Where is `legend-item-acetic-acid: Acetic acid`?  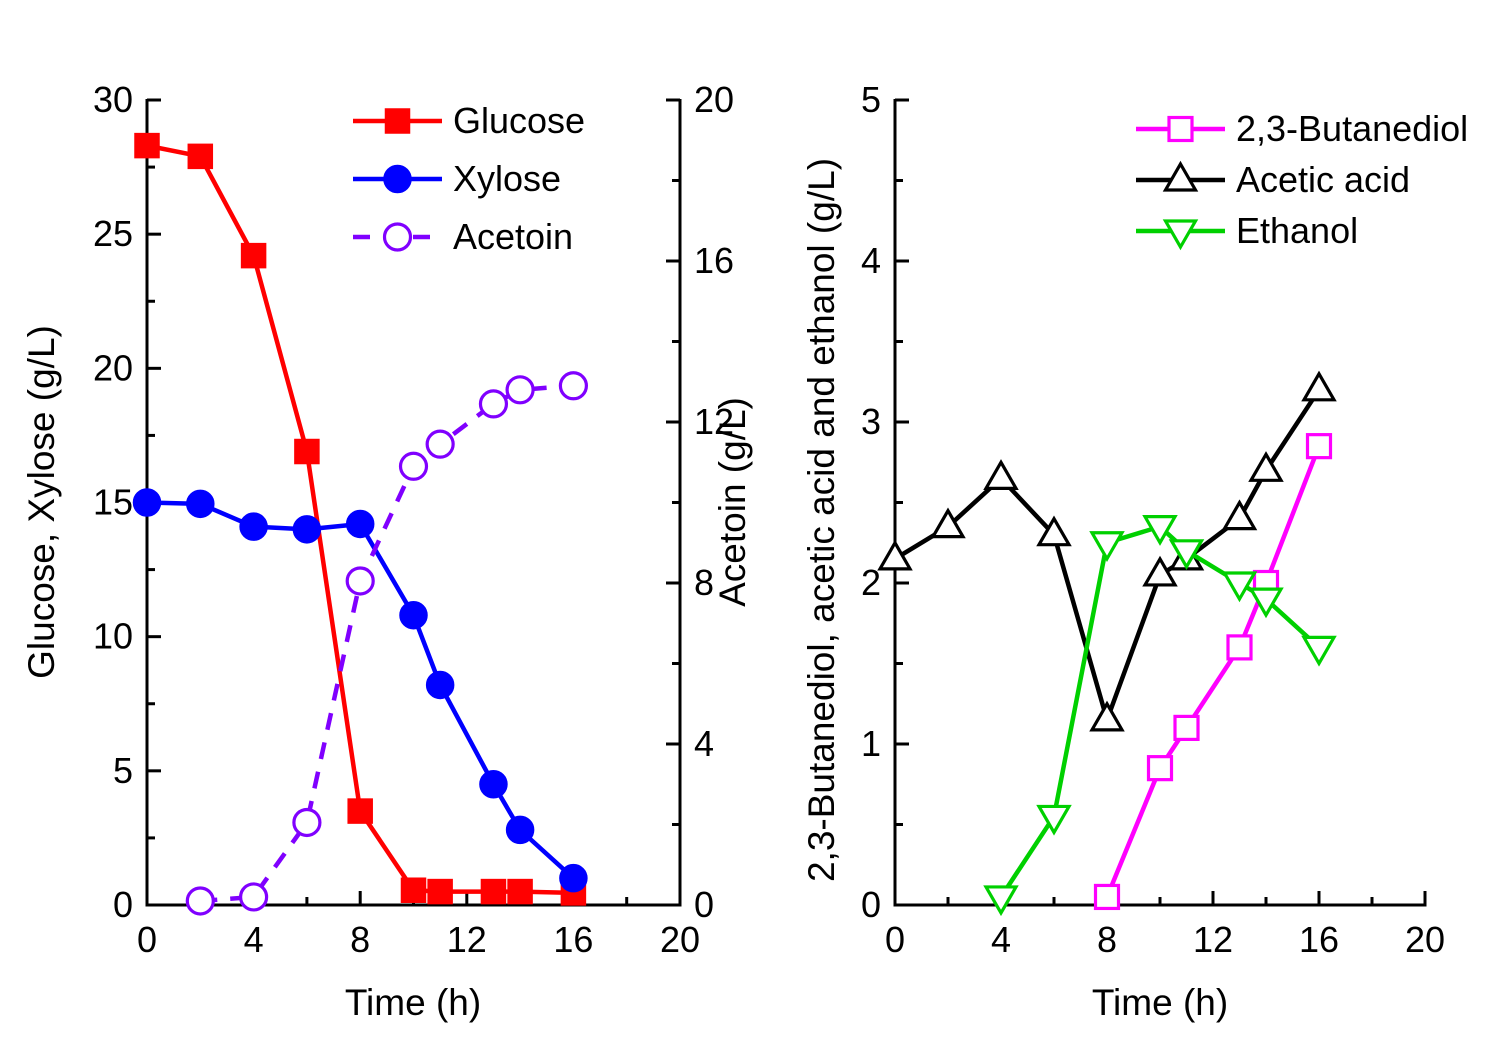 legend-item-acetic-acid: Acetic acid is located at coordinates (1300, 180).